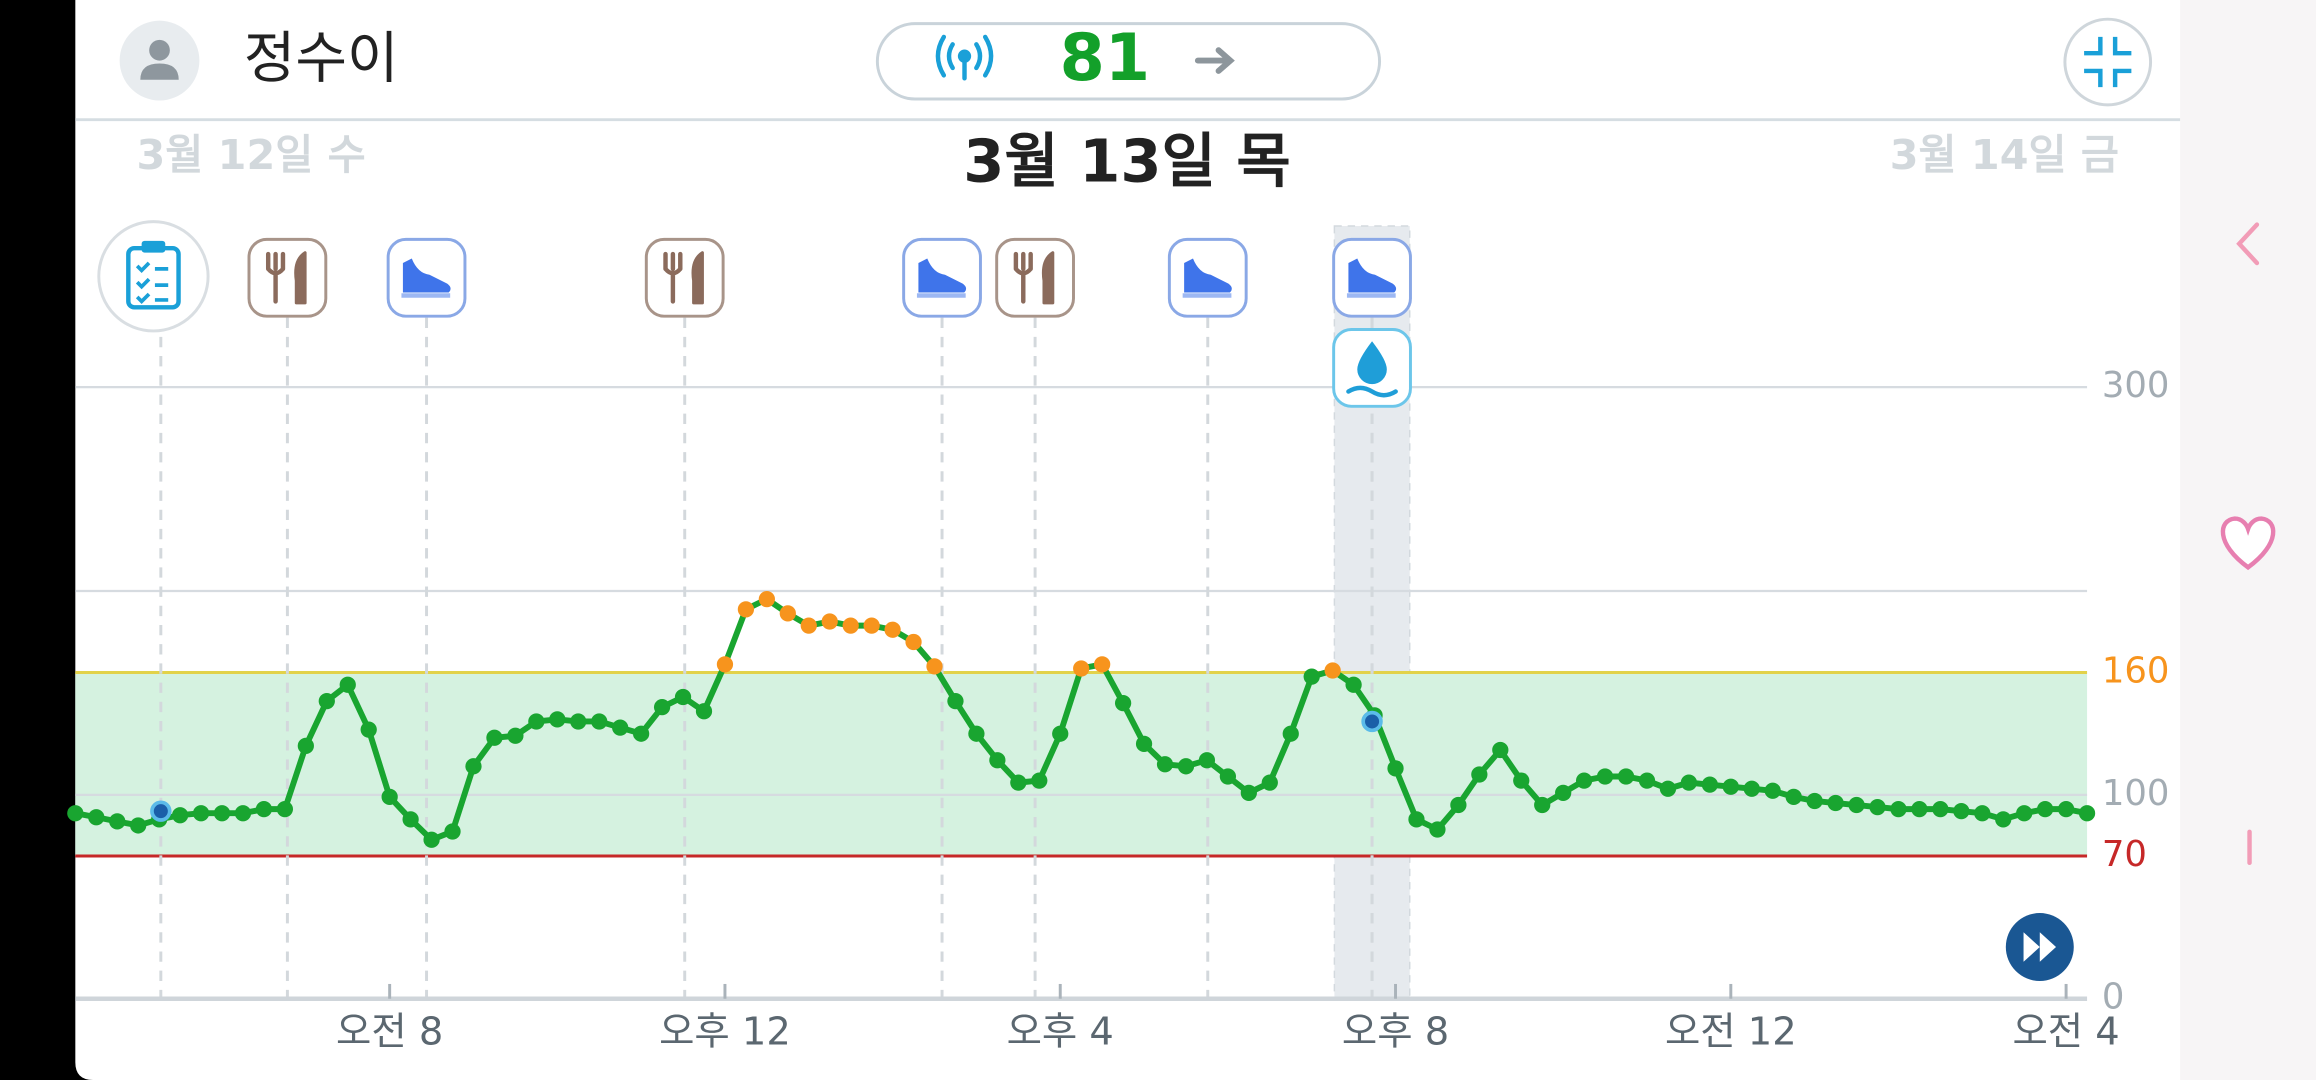 This screenshot has width=2316, height=1080. I want to click on previous-date: 3월 12일 수, so click(250, 155).